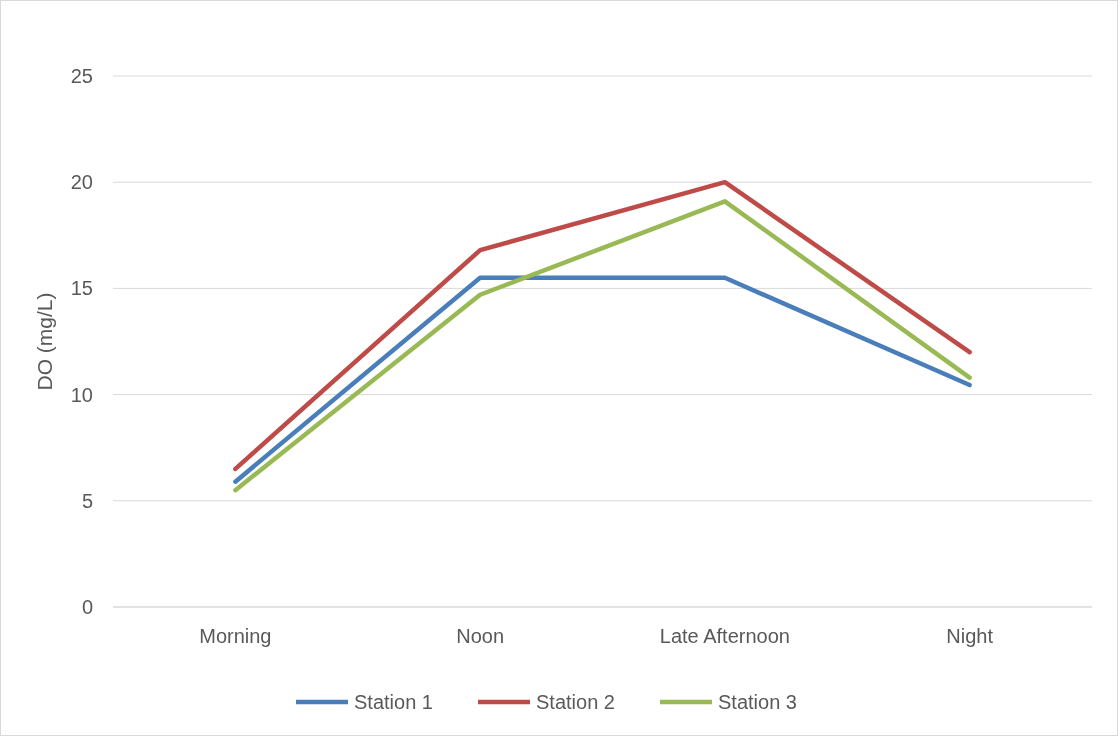 The image size is (1118, 736). Describe the element at coordinates (480, 636) in the screenshot. I see `x-tick-label: Noon` at that location.